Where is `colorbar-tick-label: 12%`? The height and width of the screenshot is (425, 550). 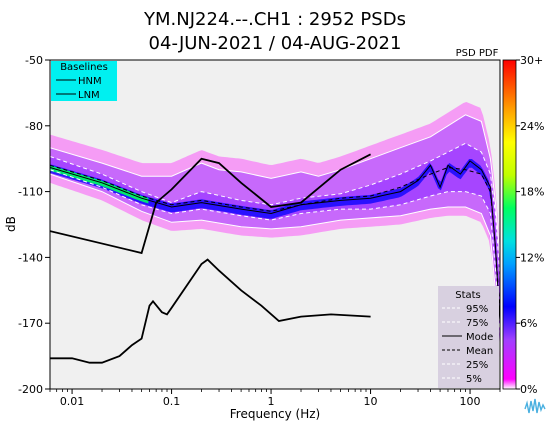 colorbar-tick-label: 12% is located at coordinates (532, 257).